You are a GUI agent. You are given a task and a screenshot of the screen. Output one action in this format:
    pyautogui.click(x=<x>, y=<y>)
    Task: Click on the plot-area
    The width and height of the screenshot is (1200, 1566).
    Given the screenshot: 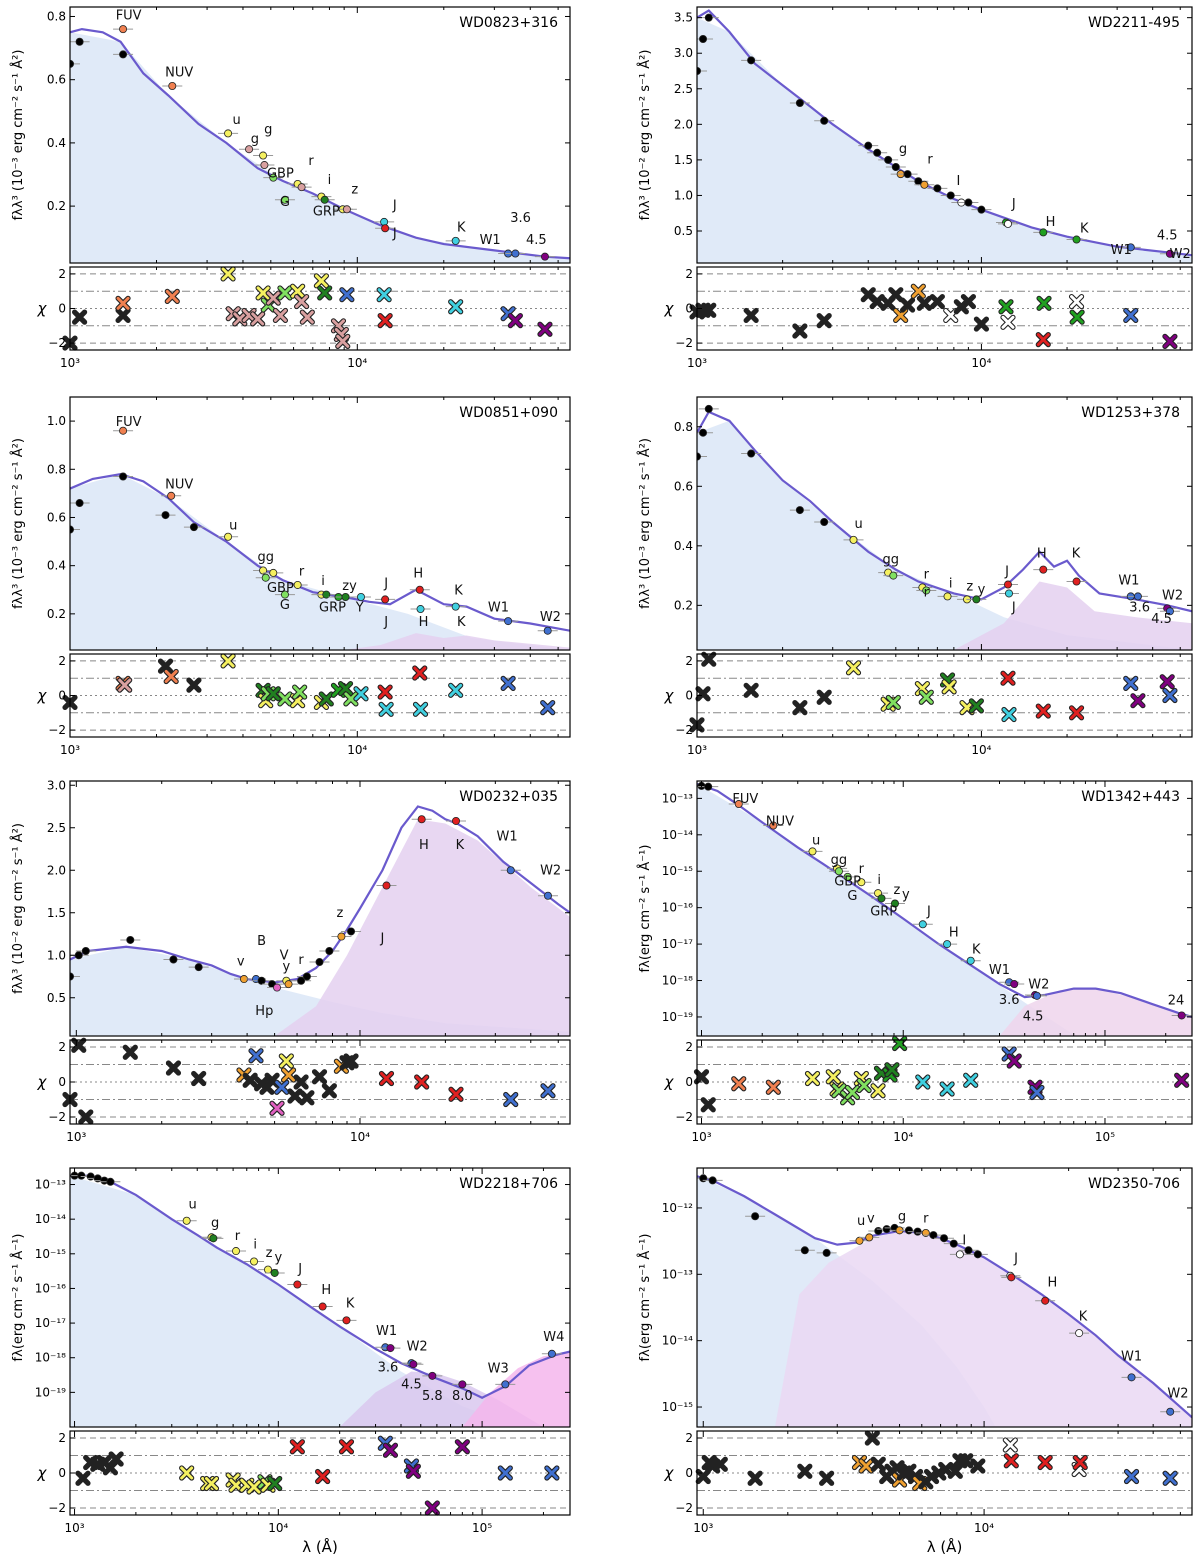 What is the action you would take?
    pyautogui.click(x=320, y=144)
    